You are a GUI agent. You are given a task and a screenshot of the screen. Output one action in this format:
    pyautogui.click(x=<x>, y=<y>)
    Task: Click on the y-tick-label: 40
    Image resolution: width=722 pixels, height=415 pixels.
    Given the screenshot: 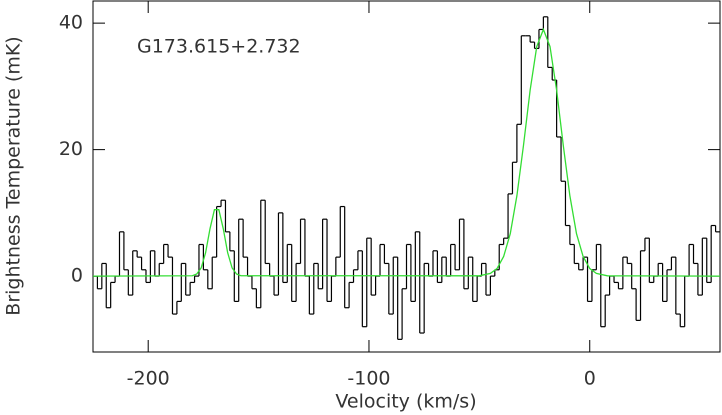 What is the action you would take?
    pyautogui.click(x=71, y=23)
    